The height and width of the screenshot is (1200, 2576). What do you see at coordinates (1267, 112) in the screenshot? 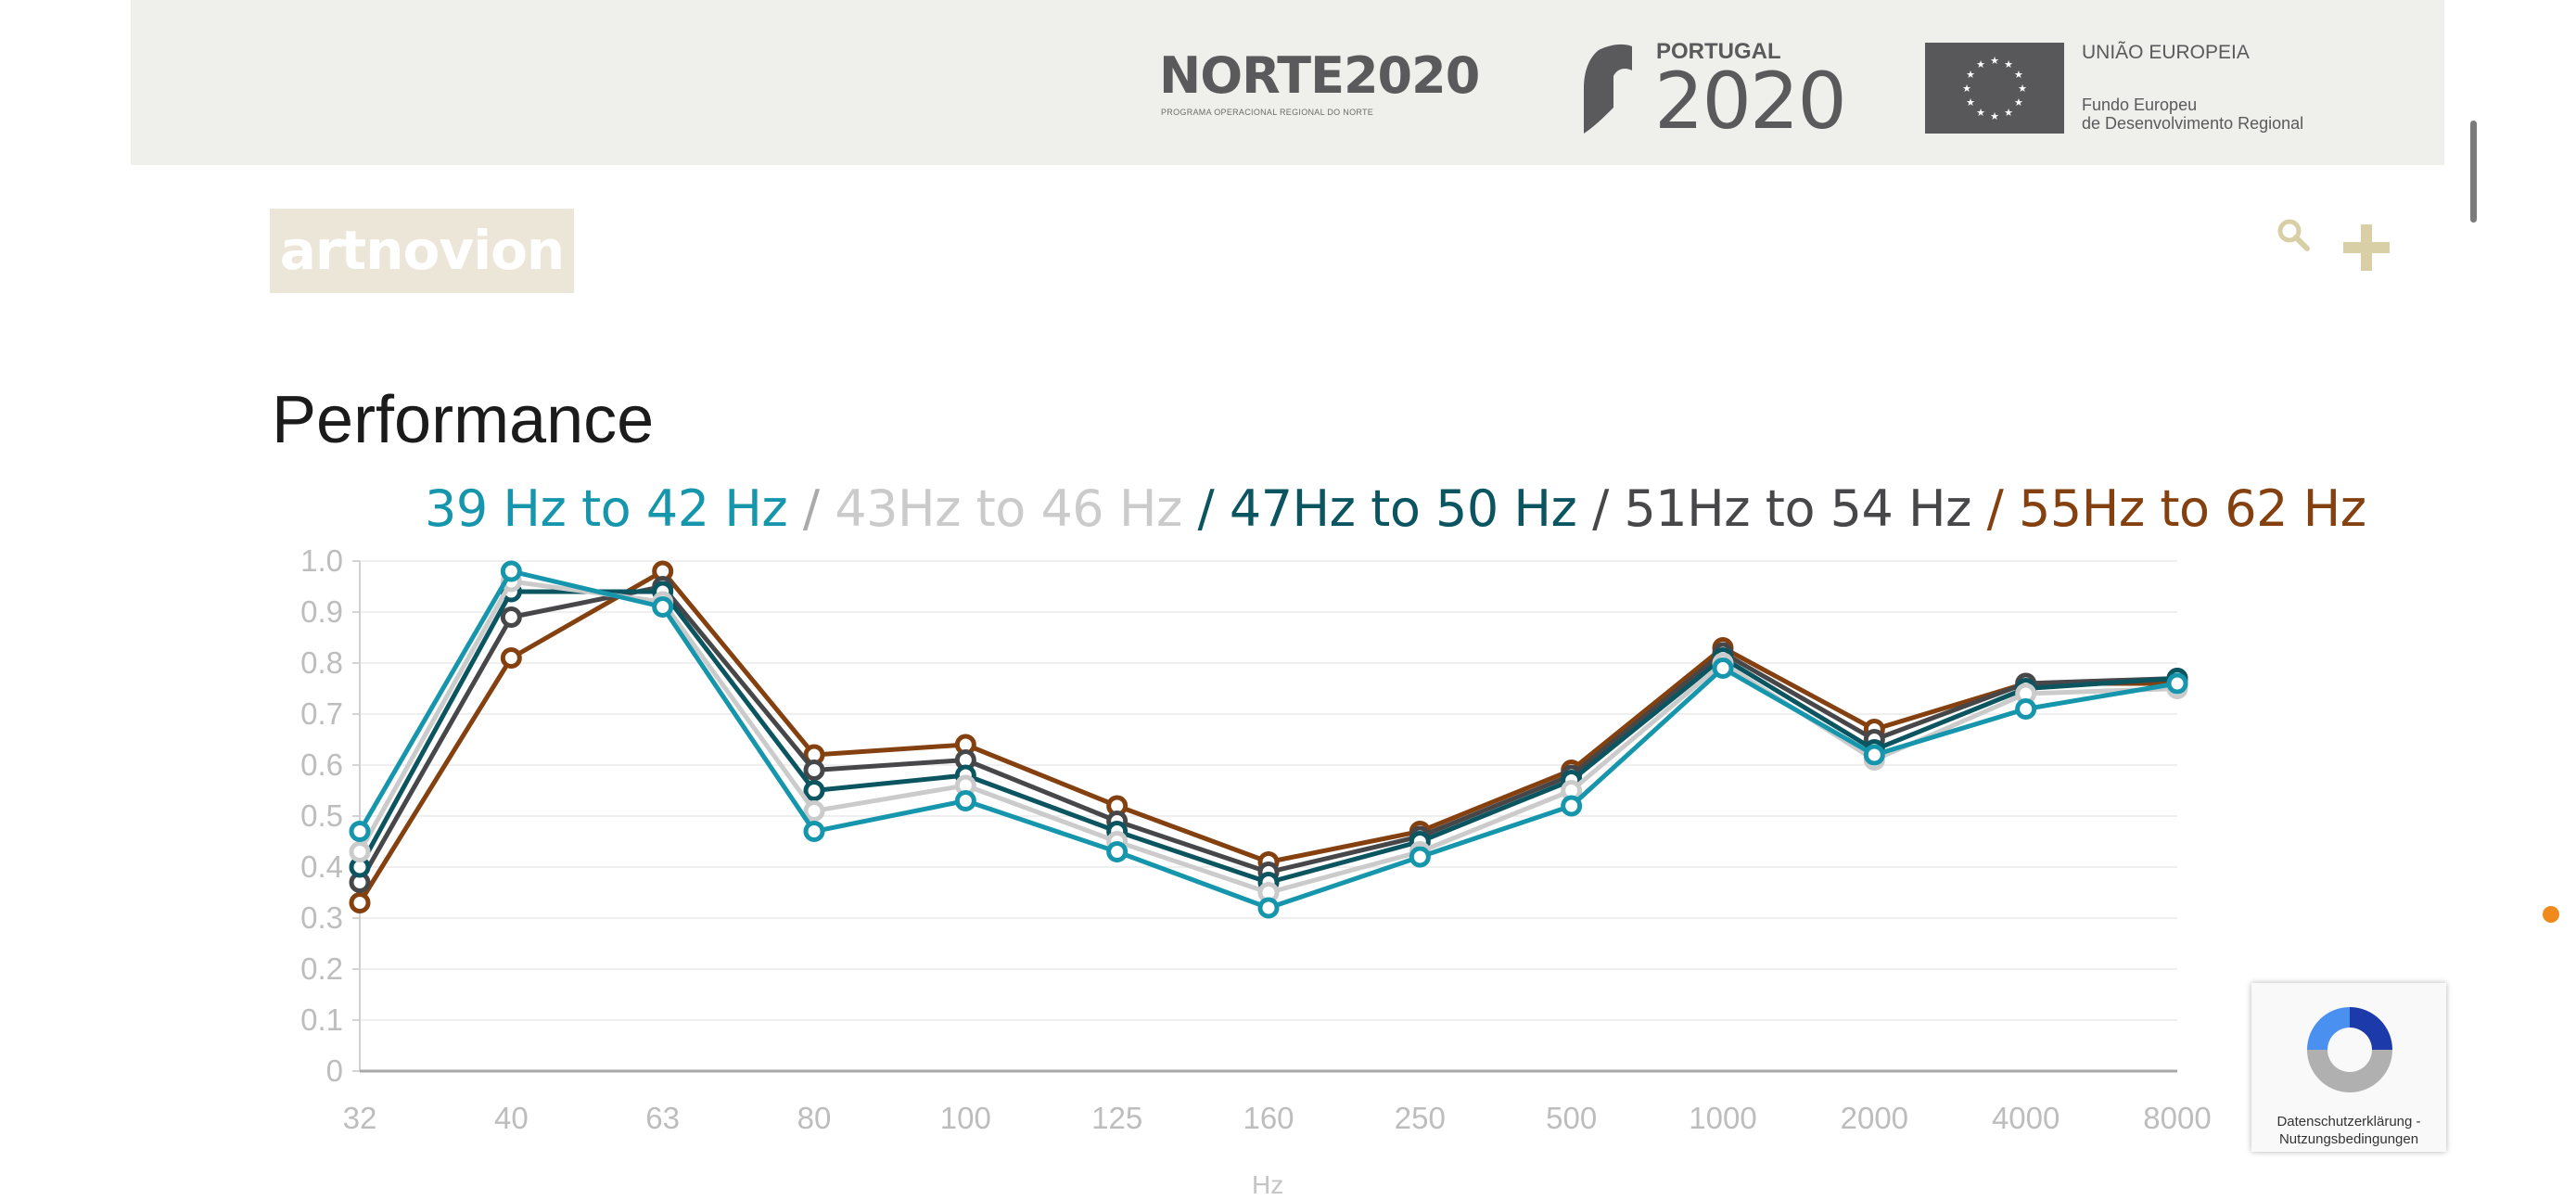
I see `norte2020-subtitle: PROGRAMA OPERACIONAL REGIONAL DO NORTE` at bounding box center [1267, 112].